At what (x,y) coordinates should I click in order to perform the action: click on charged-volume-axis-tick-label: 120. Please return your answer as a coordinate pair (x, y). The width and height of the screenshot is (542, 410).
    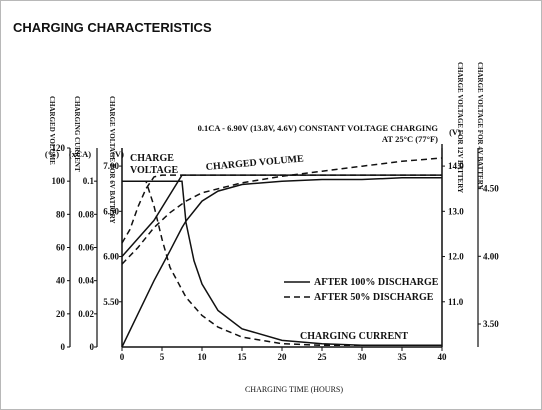
    Looking at the image, I should click on (59, 148).